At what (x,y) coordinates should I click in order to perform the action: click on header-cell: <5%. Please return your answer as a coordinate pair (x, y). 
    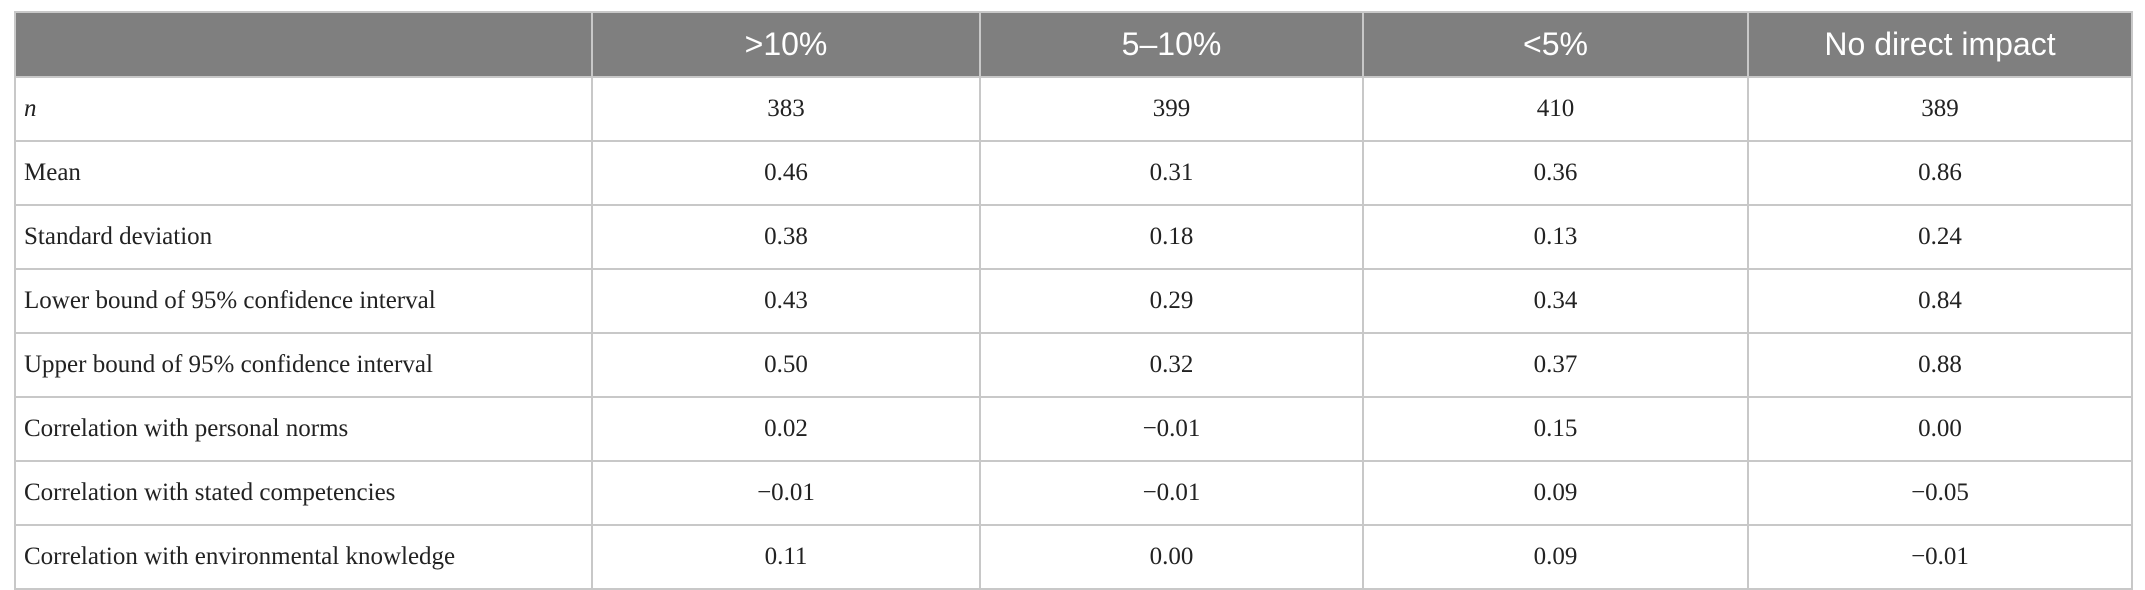
    Looking at the image, I should click on (1555, 44).